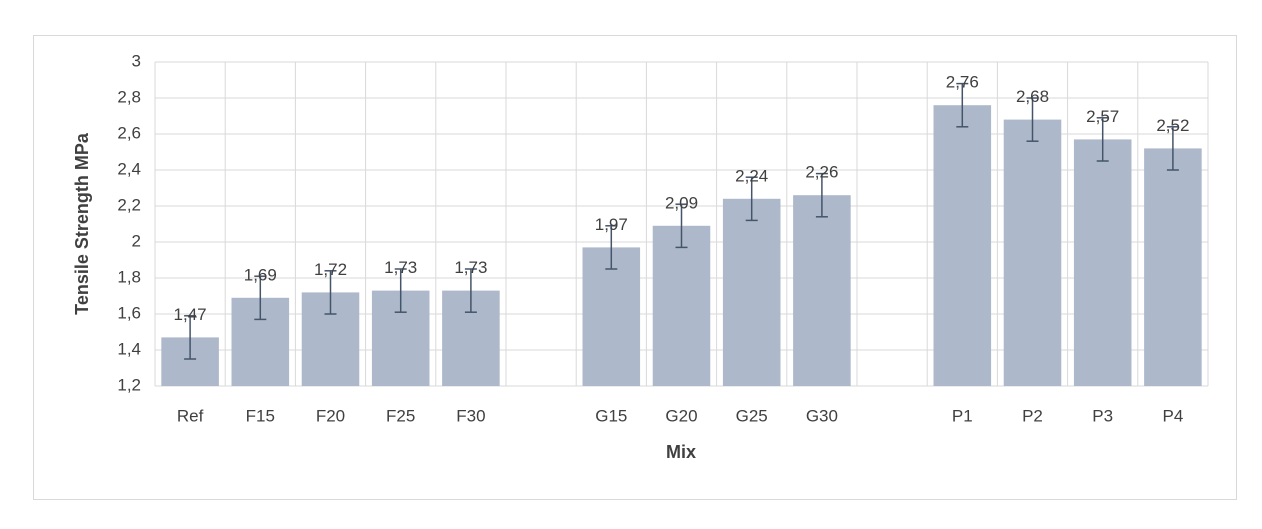 The image size is (1262, 529). Describe the element at coordinates (470, 415) in the screenshot. I see `x-tick-label: F30` at that location.